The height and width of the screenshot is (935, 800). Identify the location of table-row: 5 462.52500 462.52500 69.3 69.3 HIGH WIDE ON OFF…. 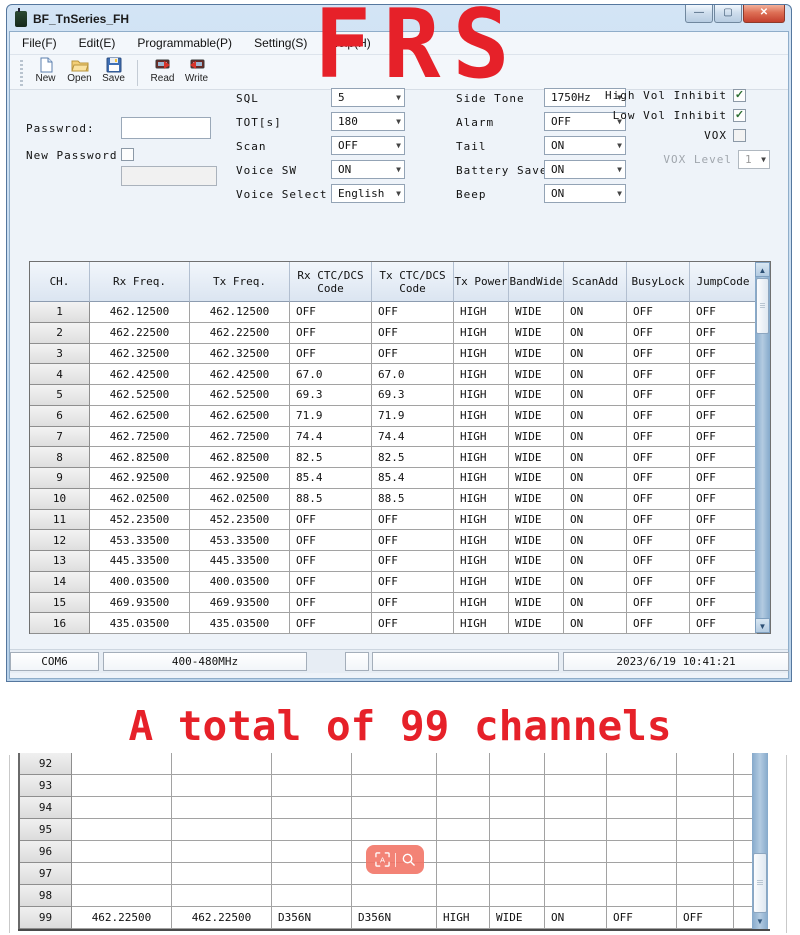
(400, 395).